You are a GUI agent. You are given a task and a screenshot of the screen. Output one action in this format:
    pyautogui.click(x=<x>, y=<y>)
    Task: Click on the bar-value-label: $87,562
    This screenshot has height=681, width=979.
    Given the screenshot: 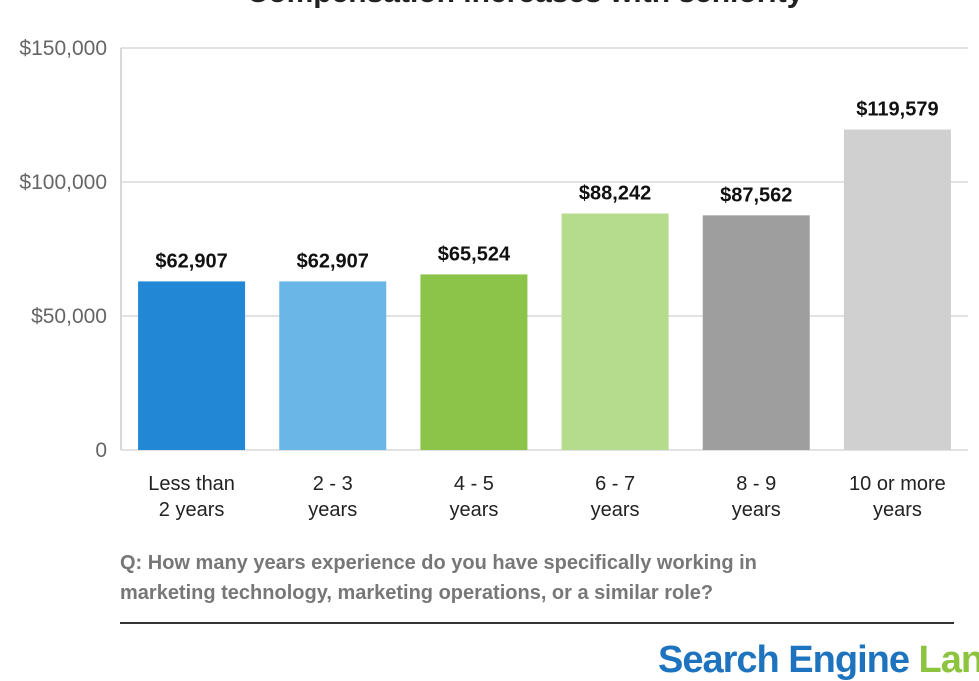 What is the action you would take?
    pyautogui.click(x=756, y=195)
    